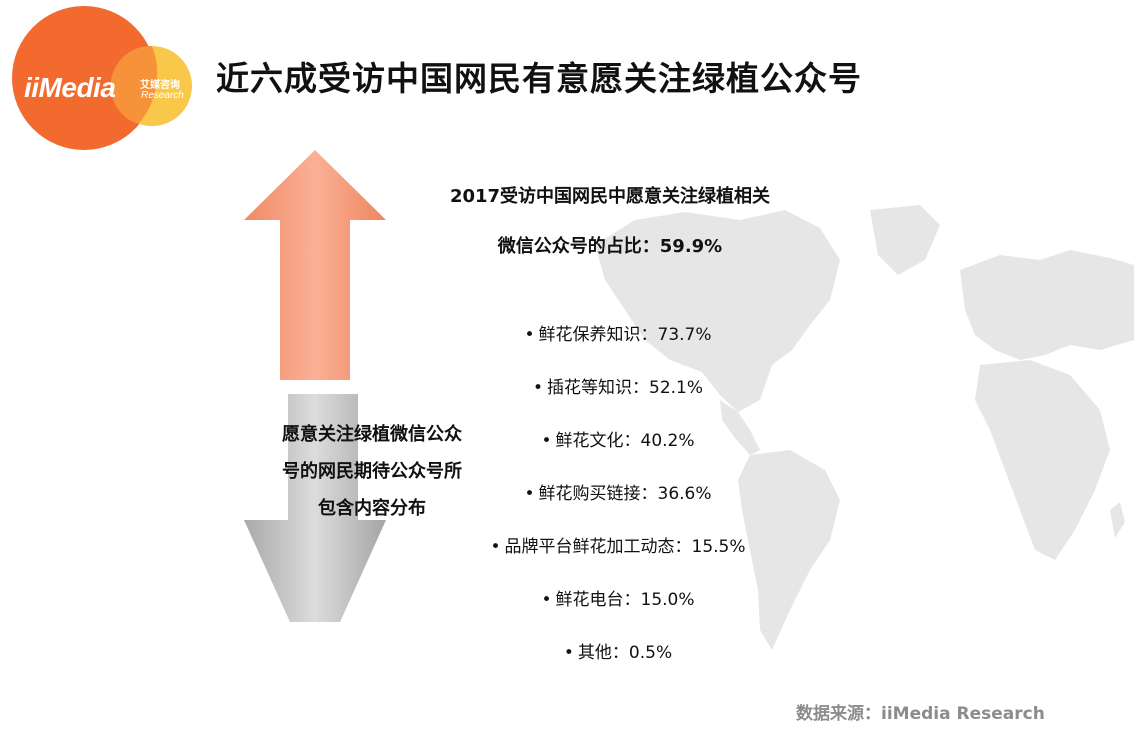 This screenshot has width=1134, height=737. I want to click on list-item: • 鲜花保养知识：73.7%, so click(618, 332).